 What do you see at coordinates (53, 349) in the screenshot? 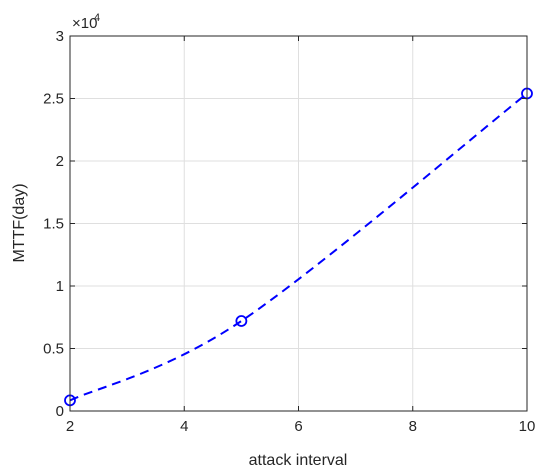
I see `y-tick-label: 0.5` at bounding box center [53, 349].